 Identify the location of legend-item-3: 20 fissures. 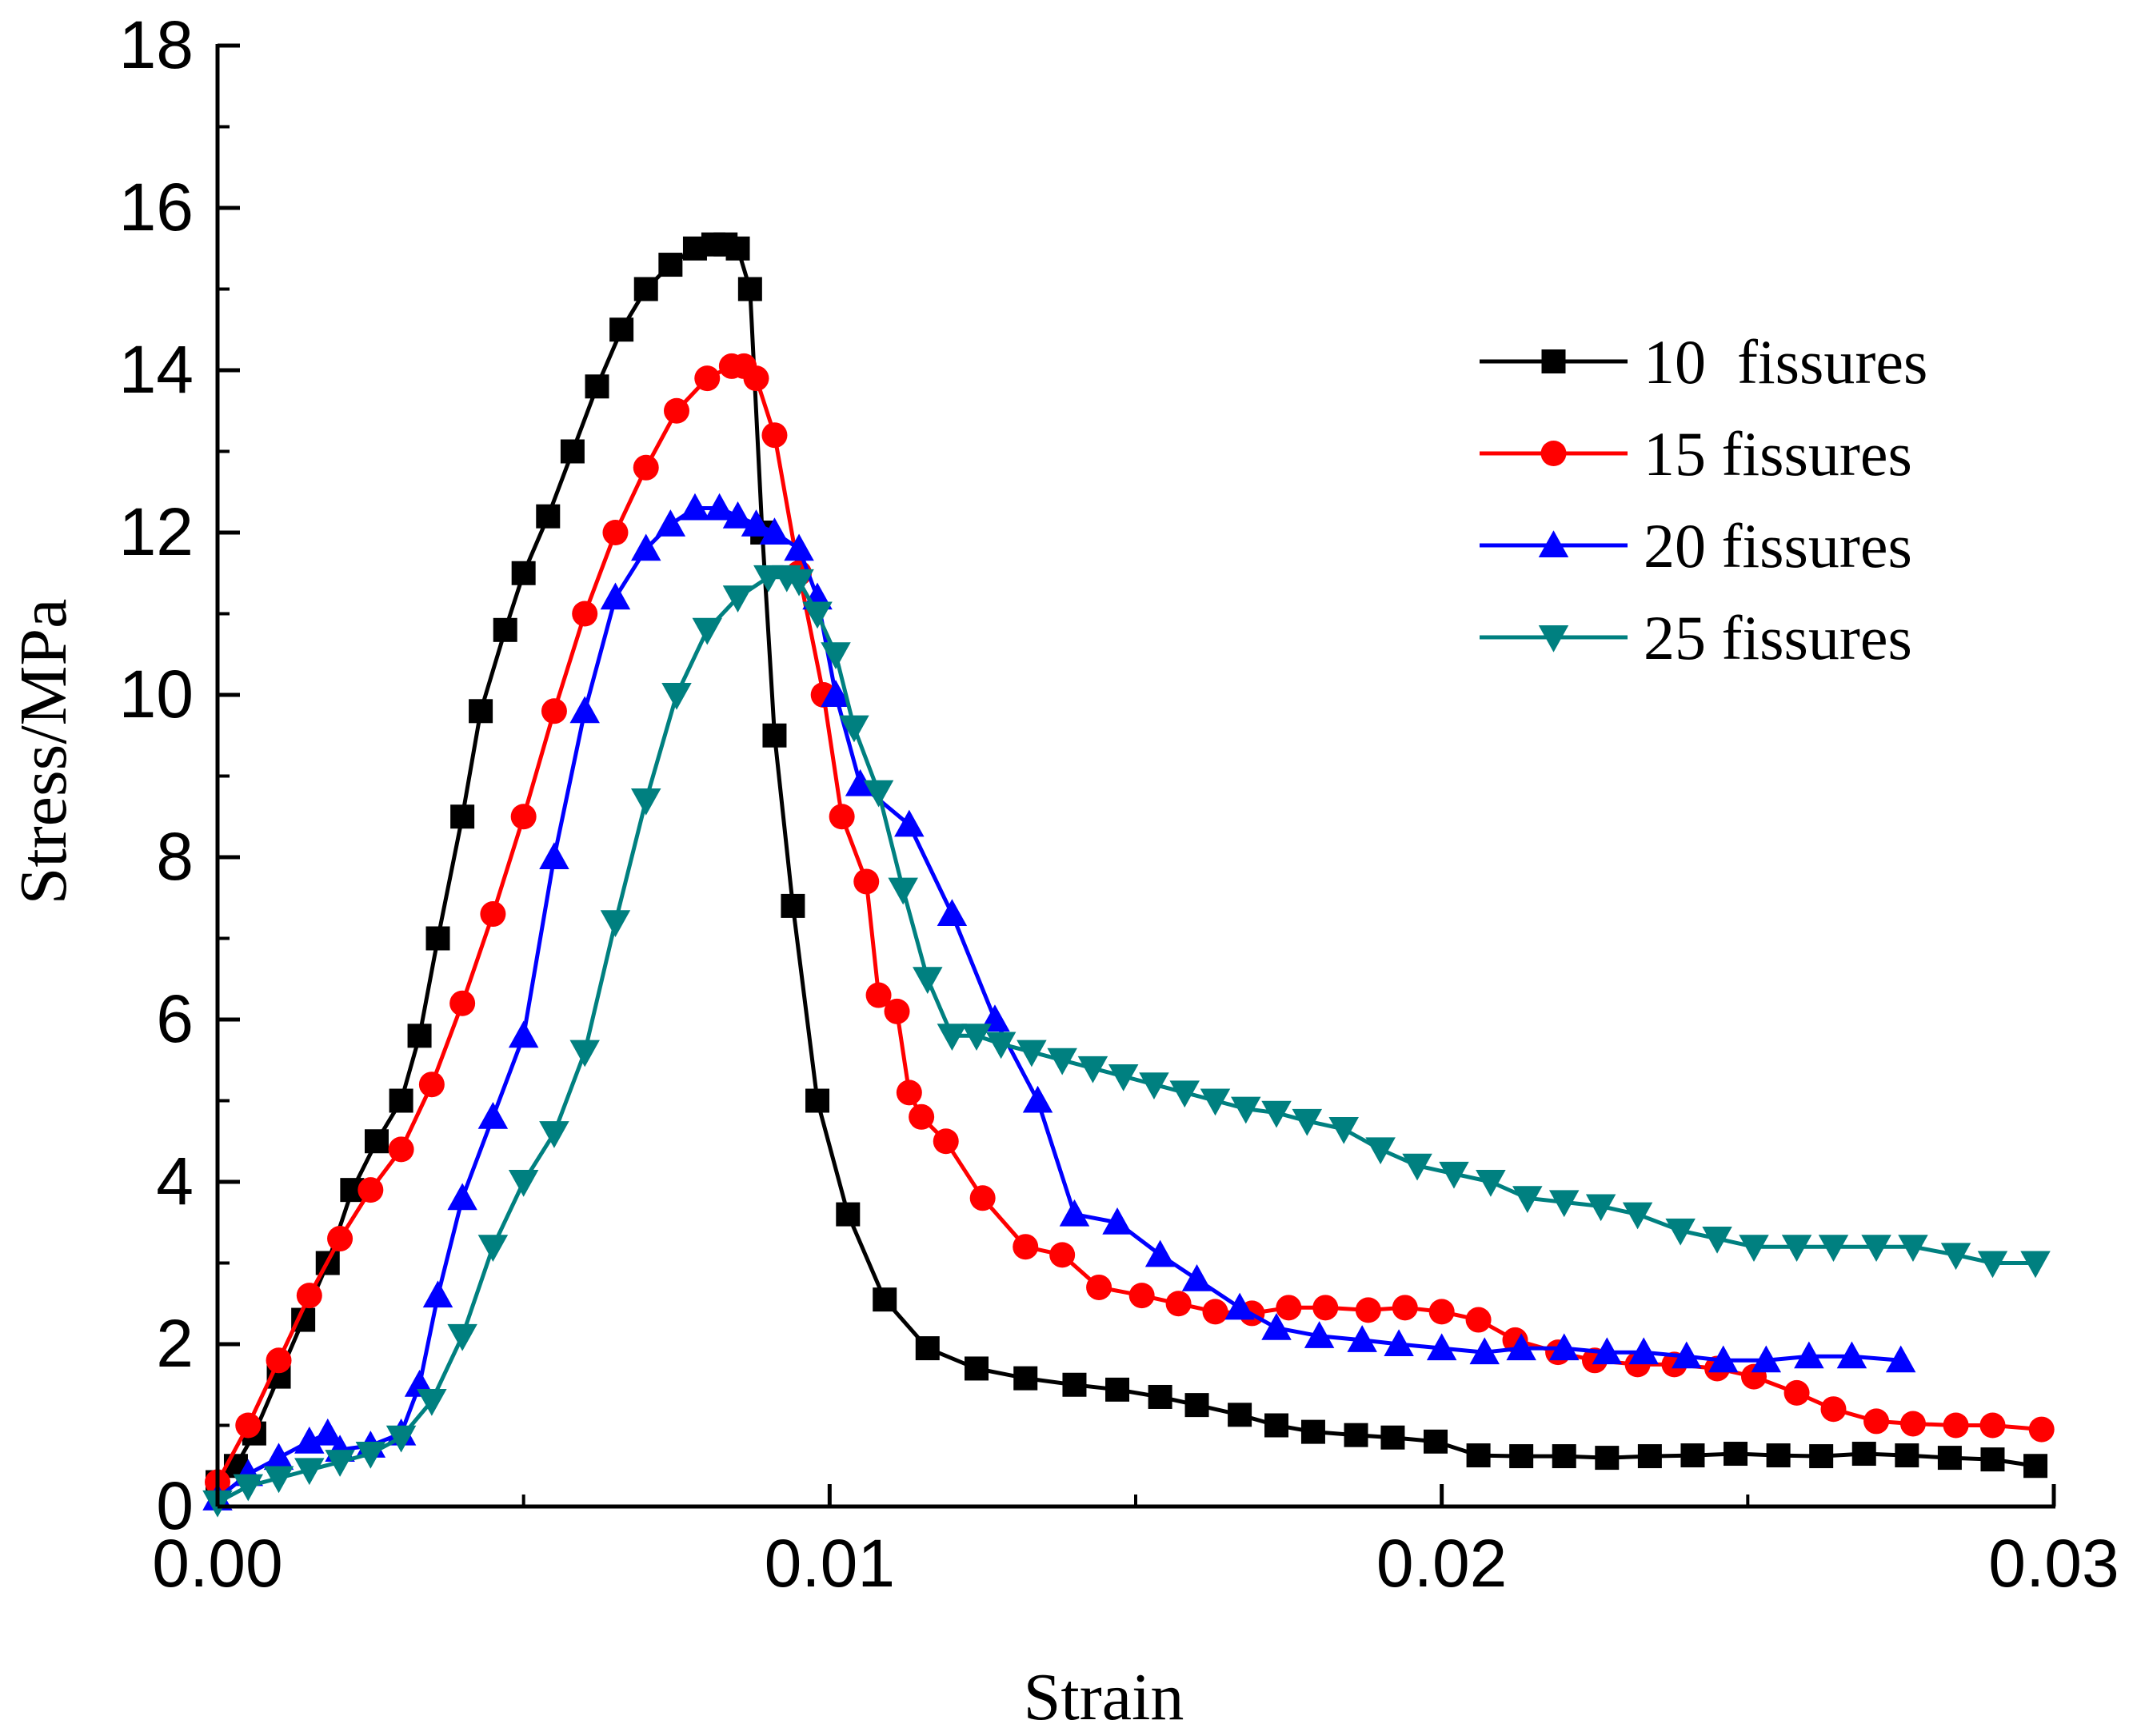
(1696, 546).